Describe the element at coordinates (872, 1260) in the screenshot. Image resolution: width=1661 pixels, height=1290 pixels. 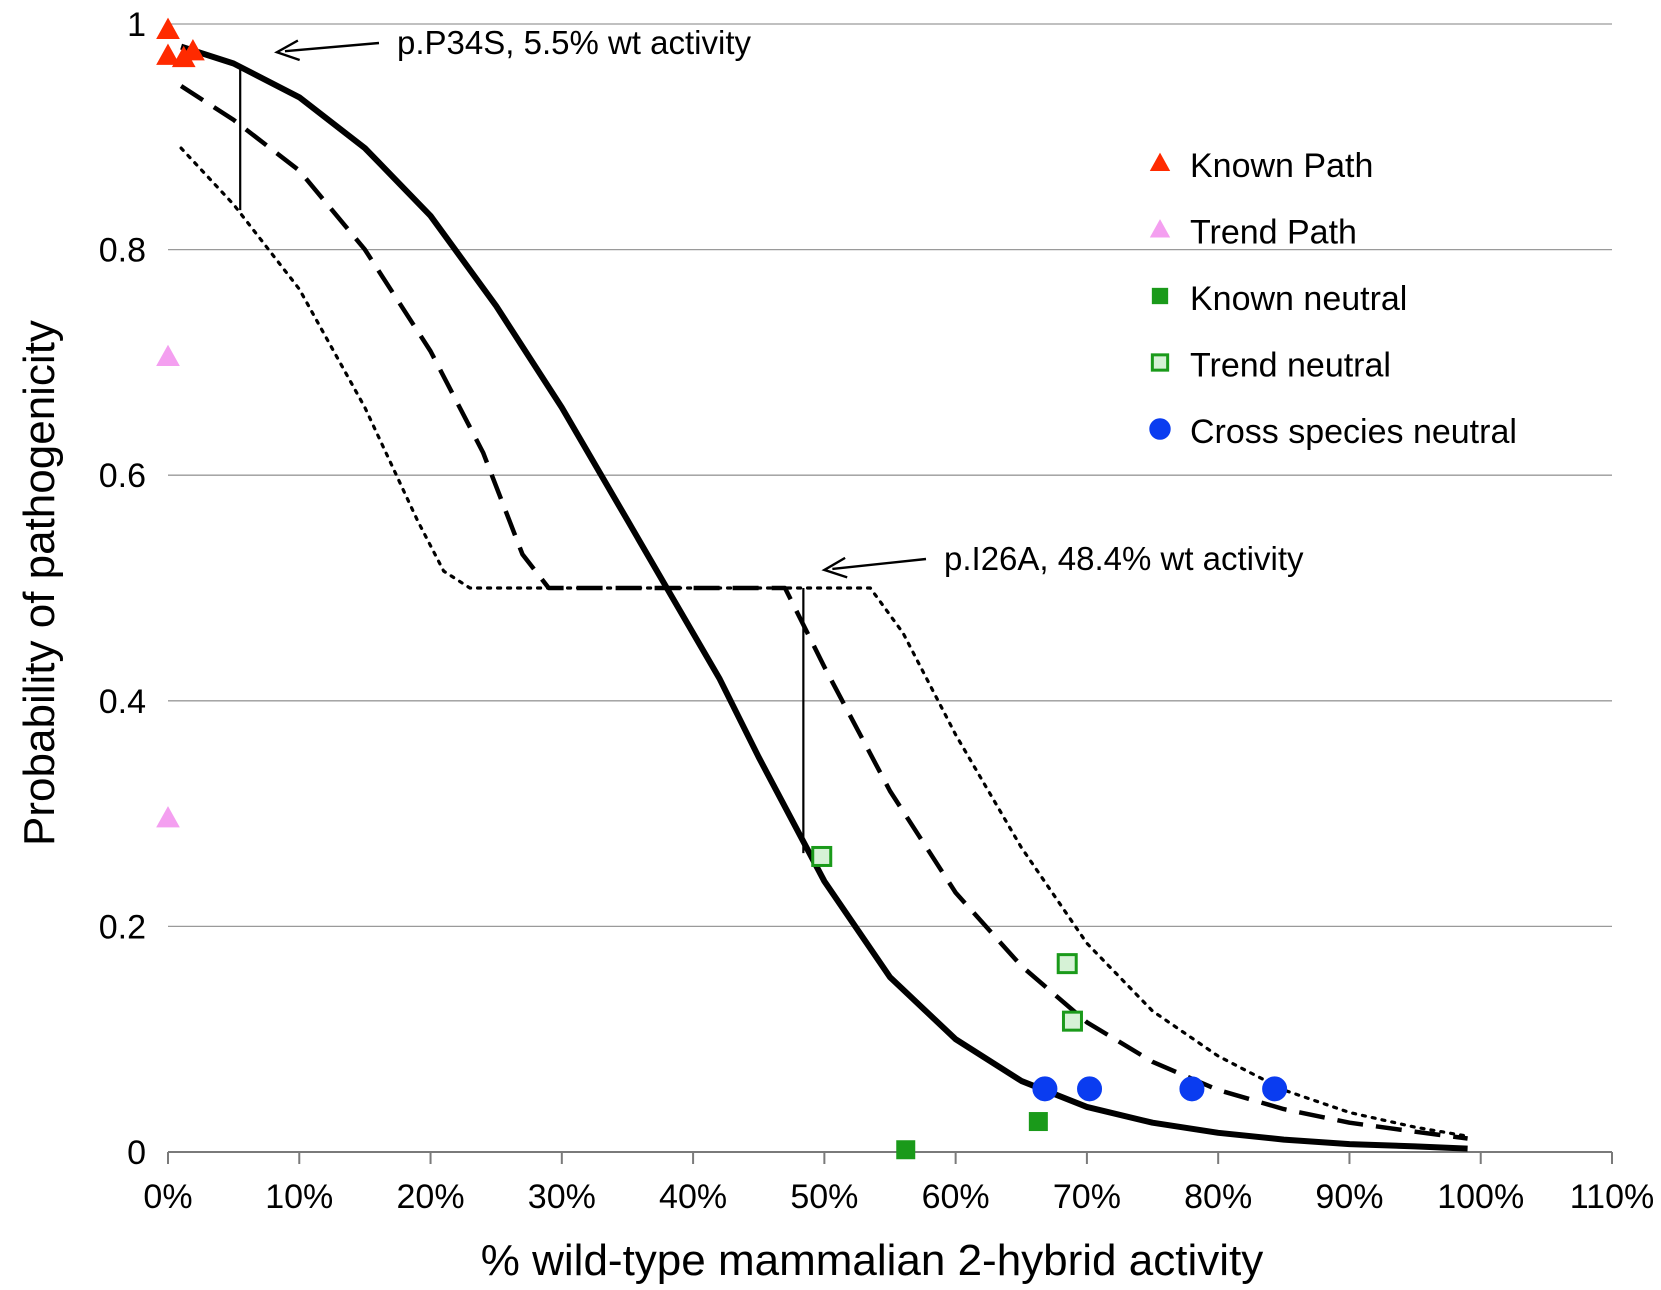
I see `x-axis-label: % wild-type mammalian 2-hybrid activity` at that location.